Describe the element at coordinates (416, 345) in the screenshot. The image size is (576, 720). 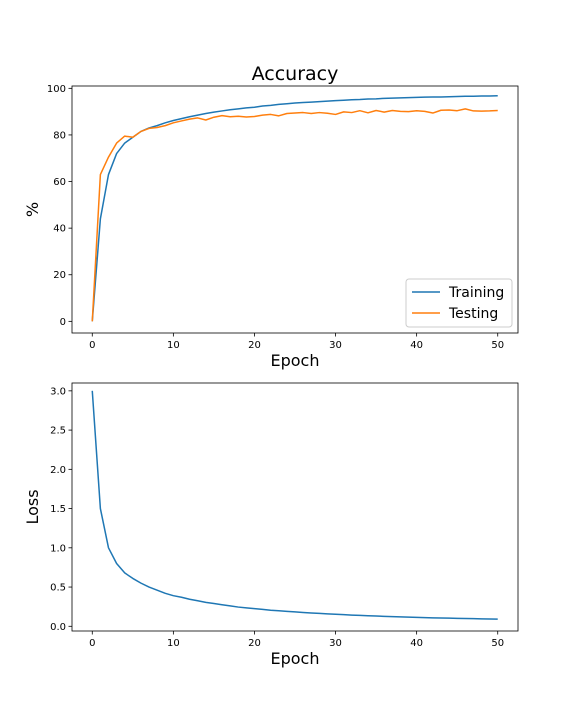
I see `accuracy-x-tick-label: 40` at that location.